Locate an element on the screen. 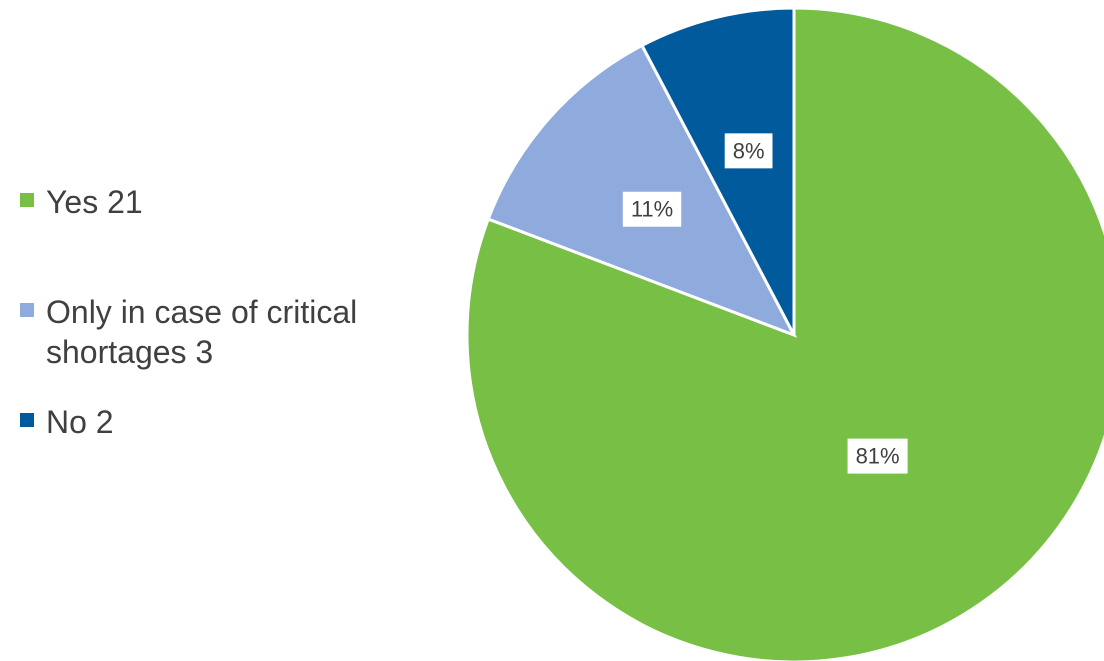 This screenshot has height=661, width=1104. legend-label-yes: Yes 21 is located at coordinates (94, 202).